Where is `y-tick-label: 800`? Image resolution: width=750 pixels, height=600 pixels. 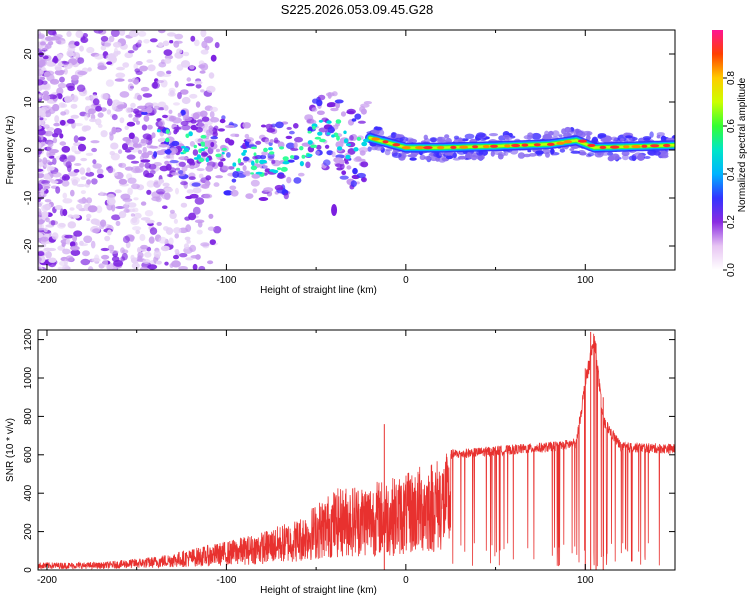
y-tick-label: 800 is located at coordinates (28, 416).